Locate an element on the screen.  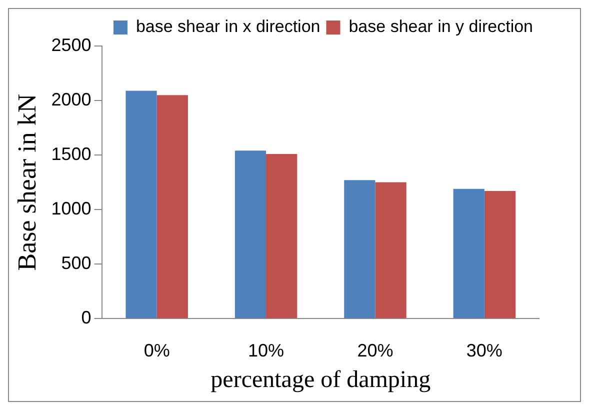
x-axis-title: percentage of damping is located at coordinates (320, 379).